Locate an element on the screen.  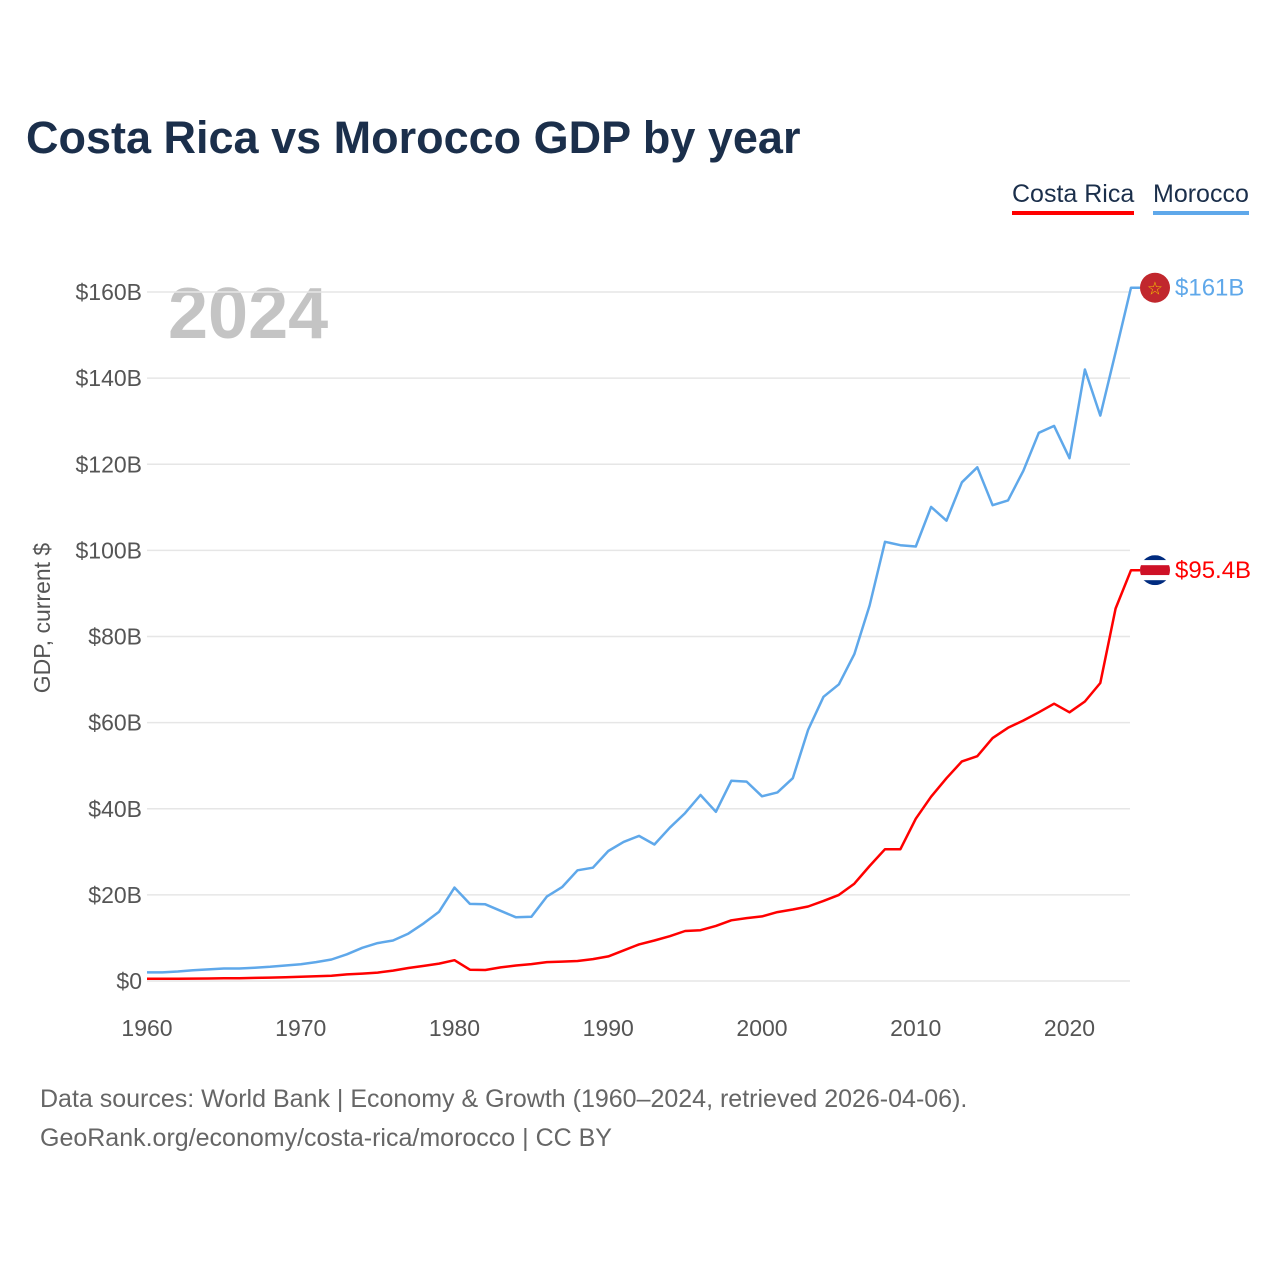
y-tick-label: $160B is located at coordinates (108, 292).